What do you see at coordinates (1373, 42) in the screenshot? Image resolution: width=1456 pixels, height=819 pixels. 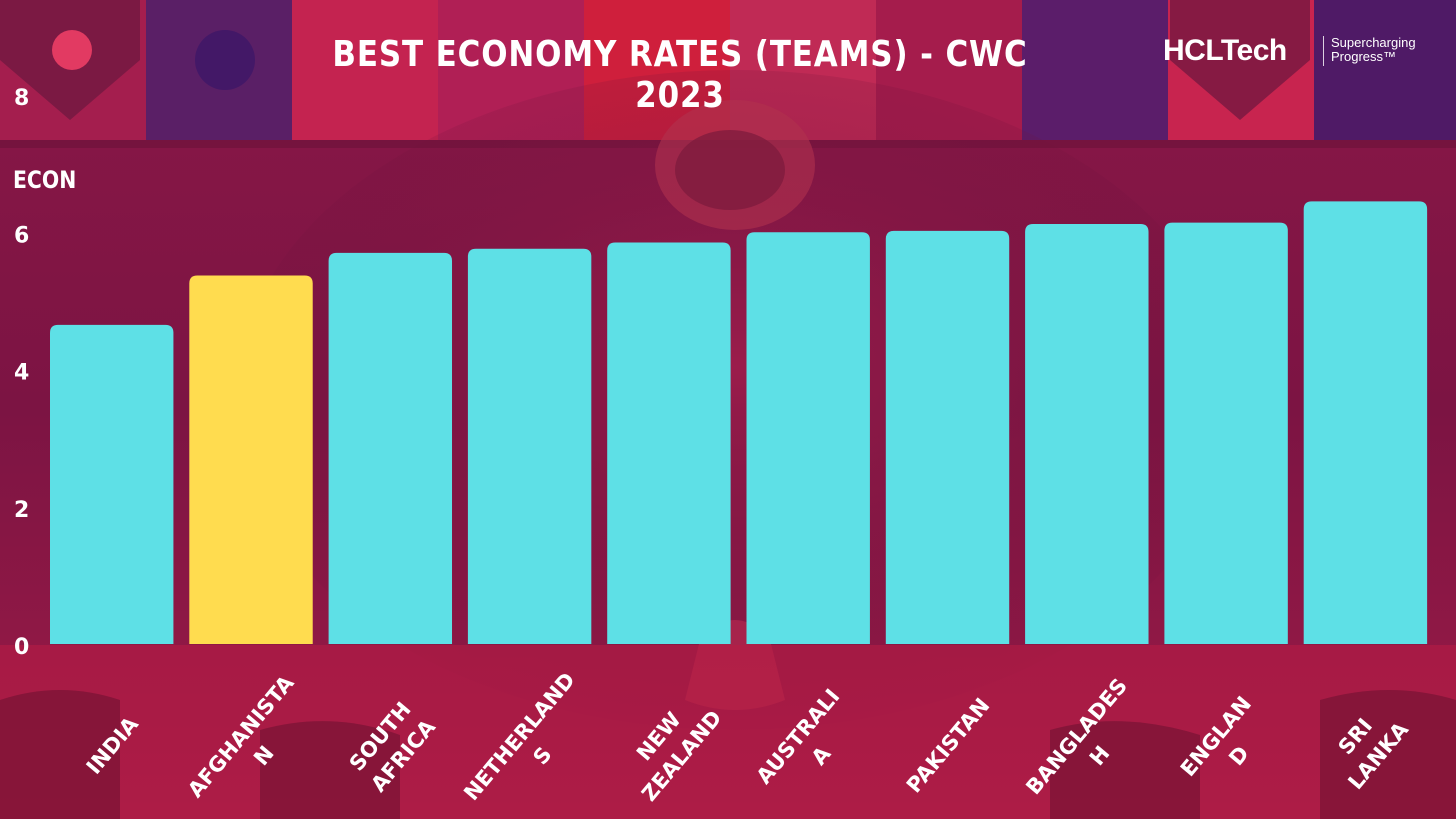 I see `brand-tagline-line-1: Supercharging` at bounding box center [1373, 42].